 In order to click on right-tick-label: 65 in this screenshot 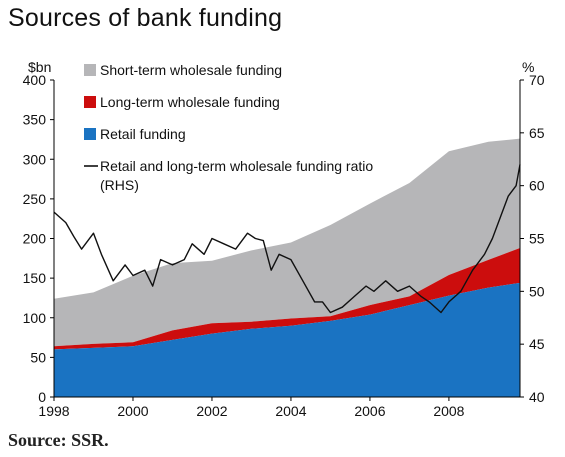, I will do `click(537, 133)`.